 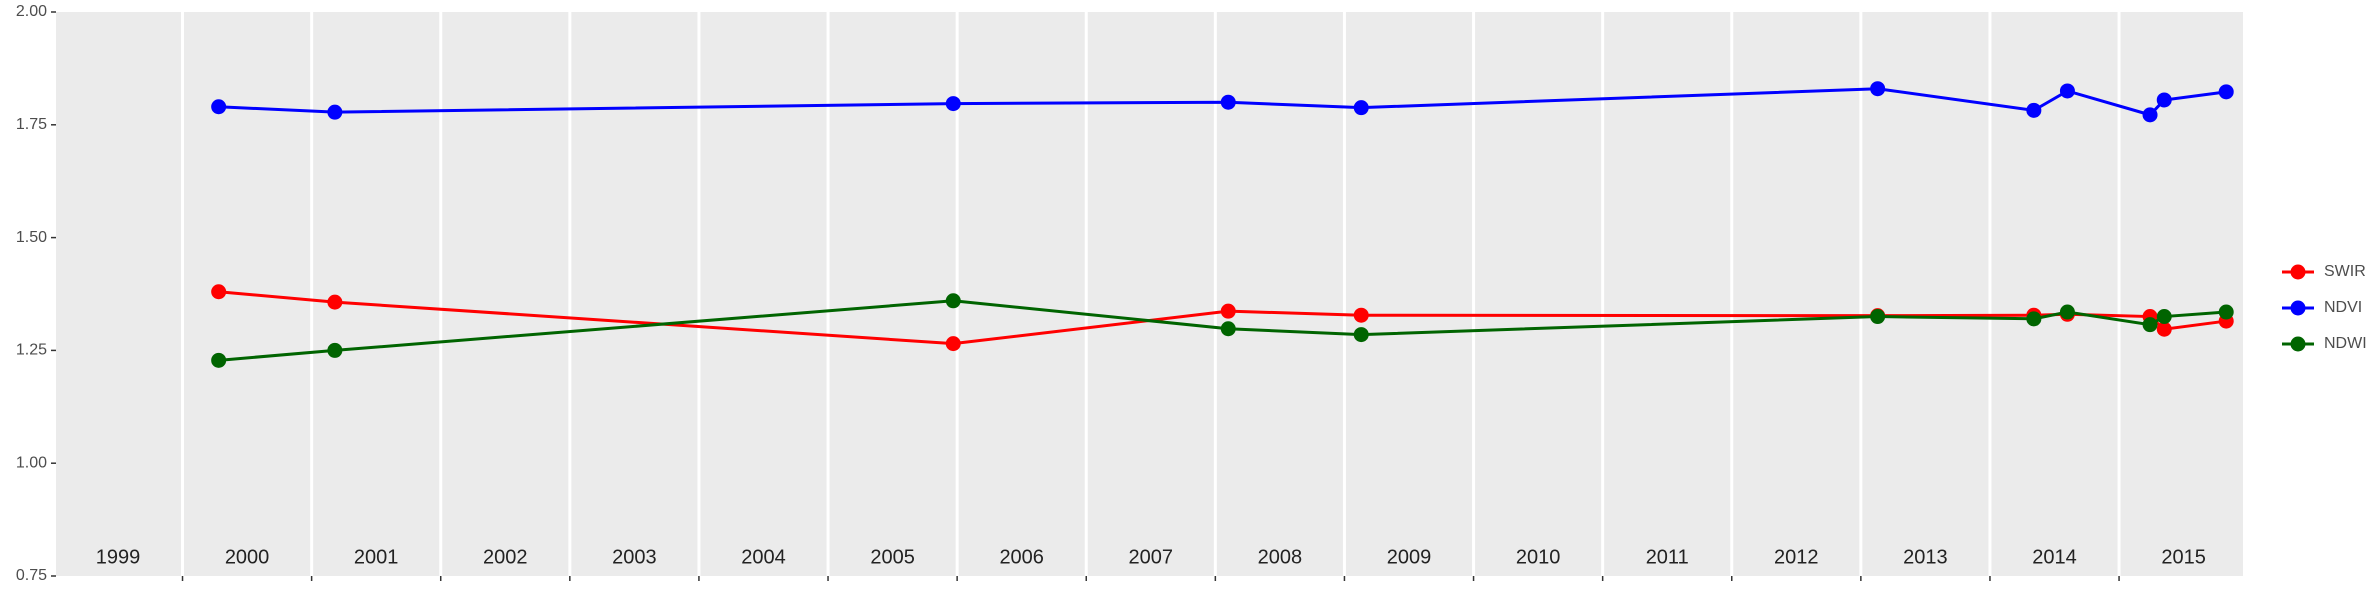 I want to click on x-tick-label: 2005, so click(x=892, y=557).